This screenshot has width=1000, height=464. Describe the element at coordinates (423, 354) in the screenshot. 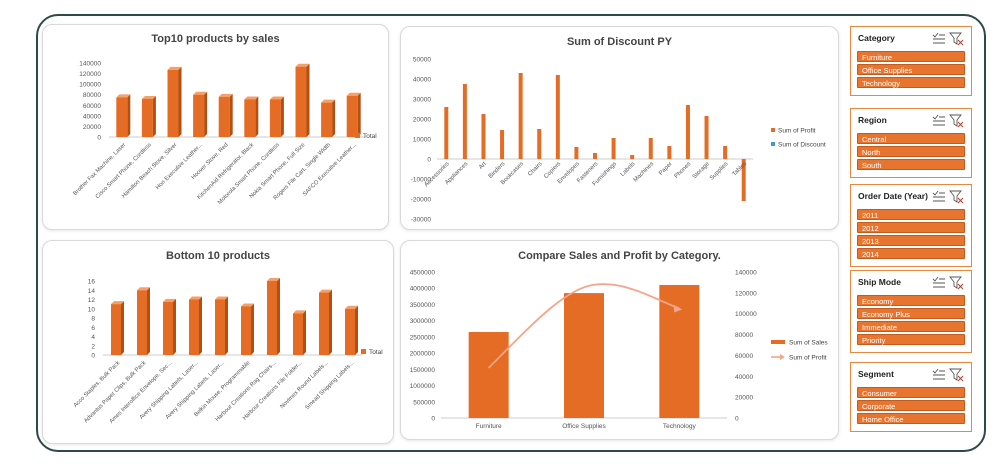

I see `y-tick-label: 2000000` at that location.